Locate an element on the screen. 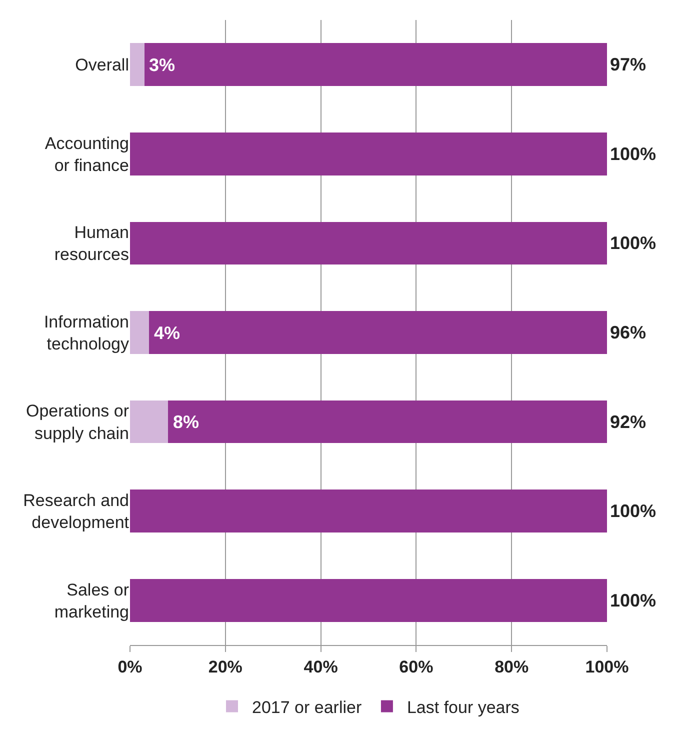  x-tick-label: 100% is located at coordinates (607, 666).